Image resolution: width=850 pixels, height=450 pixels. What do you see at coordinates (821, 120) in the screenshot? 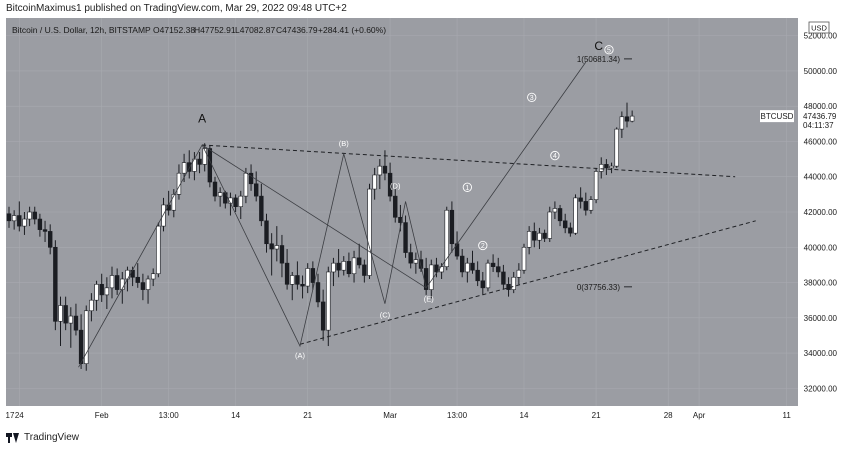
I see `price-tag-box` at bounding box center [821, 120].